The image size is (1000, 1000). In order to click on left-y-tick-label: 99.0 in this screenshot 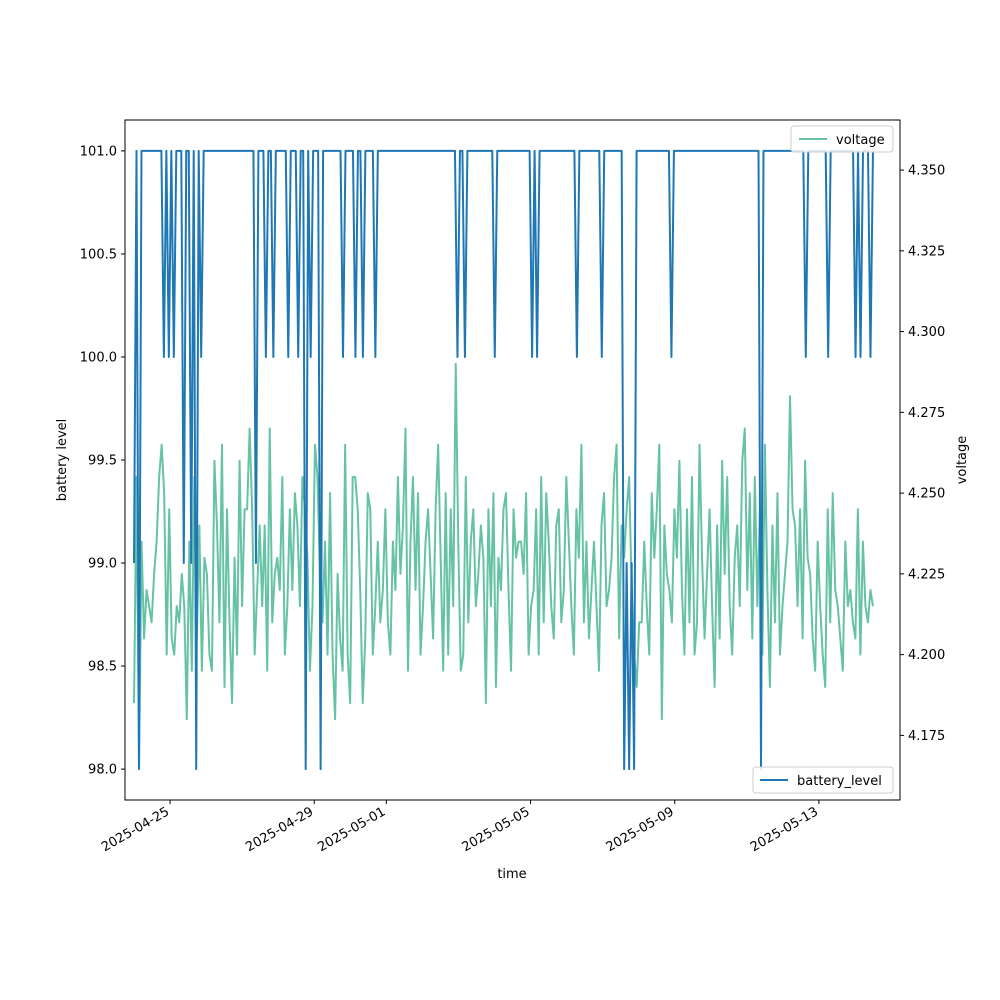, I will do `click(102, 564)`.